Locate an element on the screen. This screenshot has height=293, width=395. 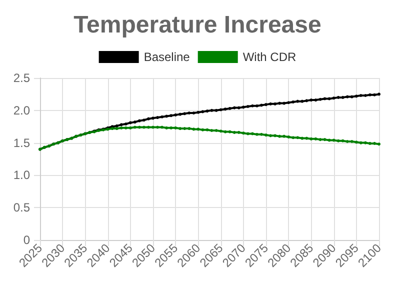
y-tick-label: 0.5 is located at coordinates (21, 207).